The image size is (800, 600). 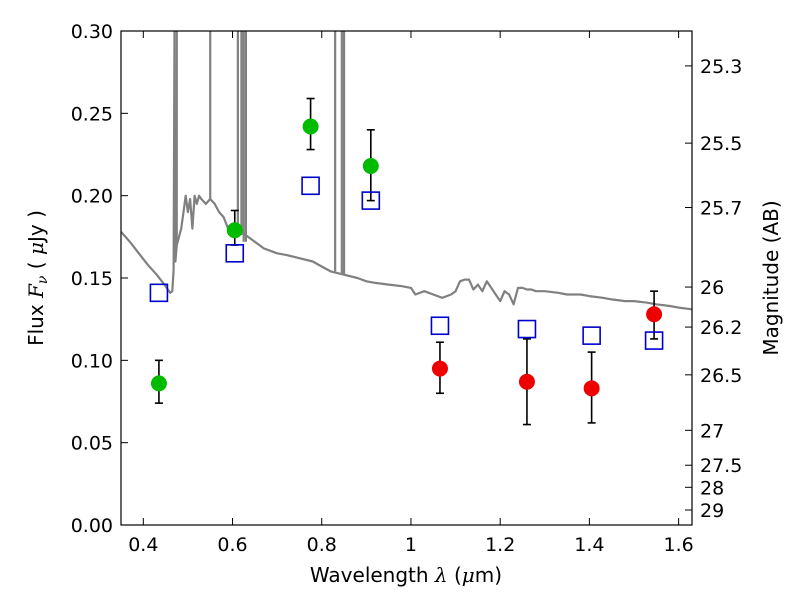 What do you see at coordinates (92, 114) in the screenshot?
I see `y-tick-label: 0.25` at bounding box center [92, 114].